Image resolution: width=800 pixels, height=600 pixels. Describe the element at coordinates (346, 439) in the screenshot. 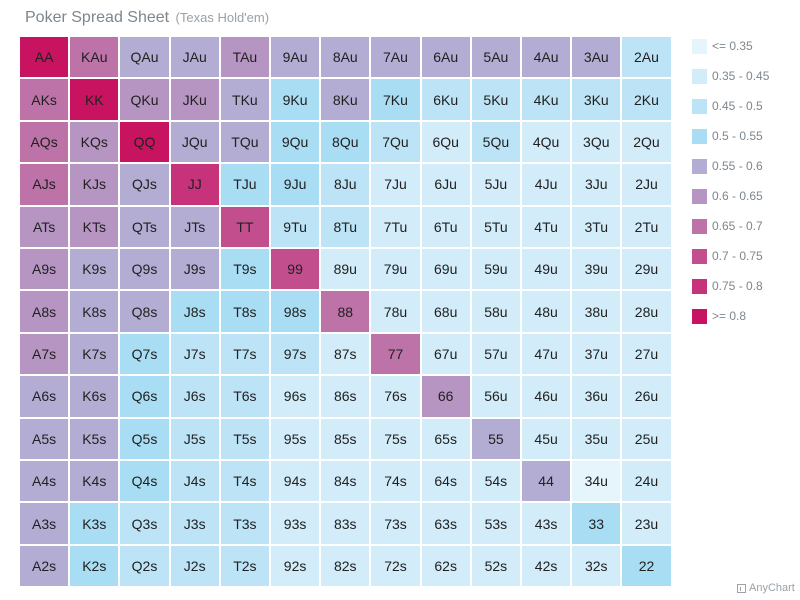

I see `heatmap-cell: 85s` at that location.